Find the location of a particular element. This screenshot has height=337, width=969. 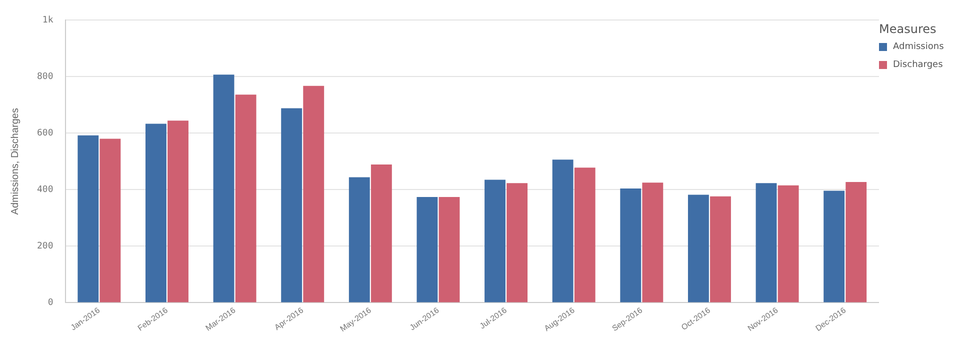

legend-title: Measures is located at coordinates (908, 29).